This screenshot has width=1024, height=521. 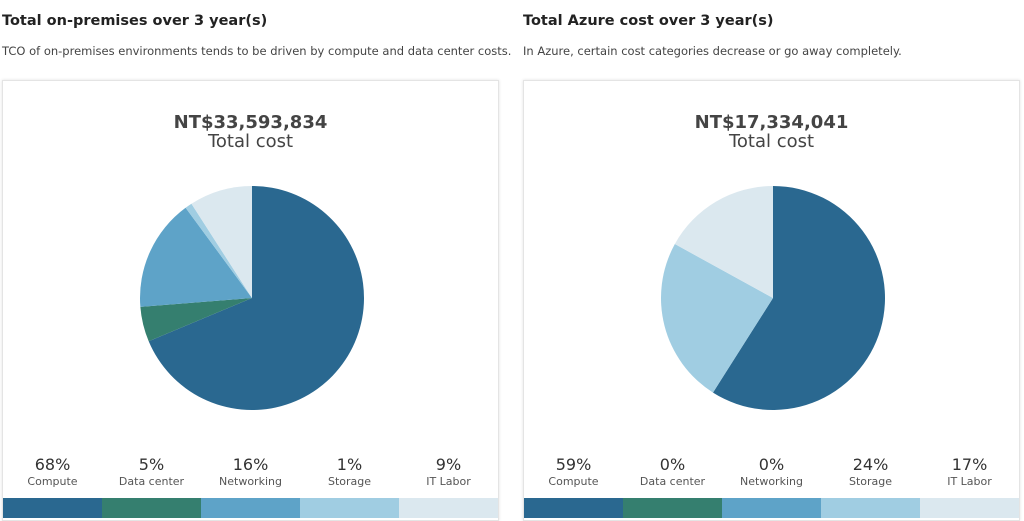 What do you see at coordinates (250, 122) in the screenshot?
I see `total-cost-value: NT$33,593,834` at bounding box center [250, 122].